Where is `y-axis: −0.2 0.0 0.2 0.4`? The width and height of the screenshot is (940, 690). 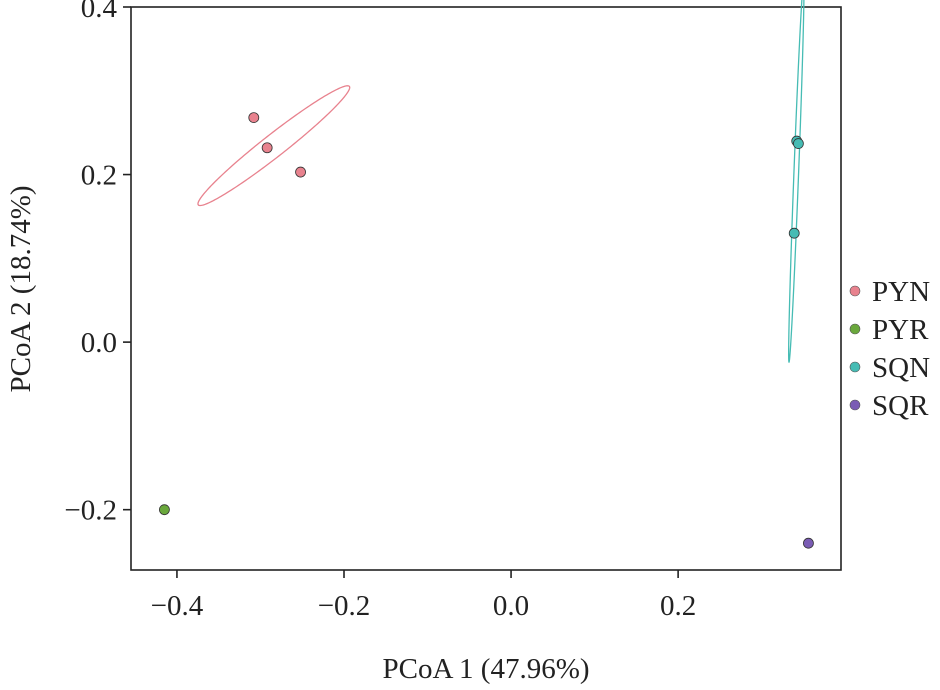
y-axis: −0.2 0.0 0.2 0.4 is located at coordinates (97, 263).